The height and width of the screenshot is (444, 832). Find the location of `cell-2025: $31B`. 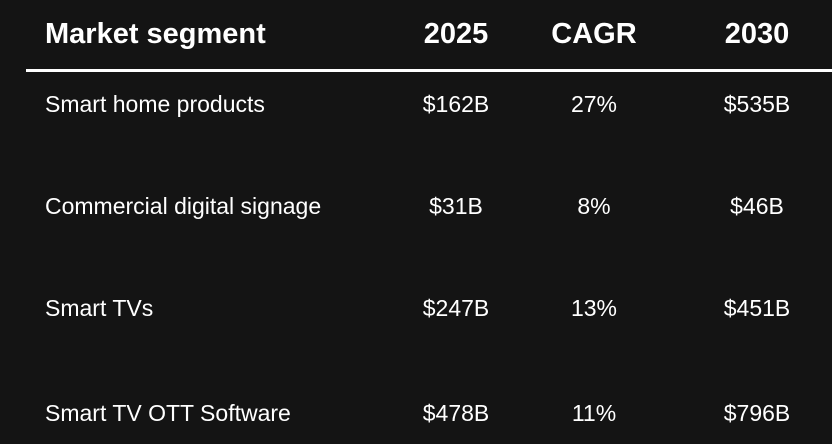

cell-2025: $31B is located at coordinates (456, 206).